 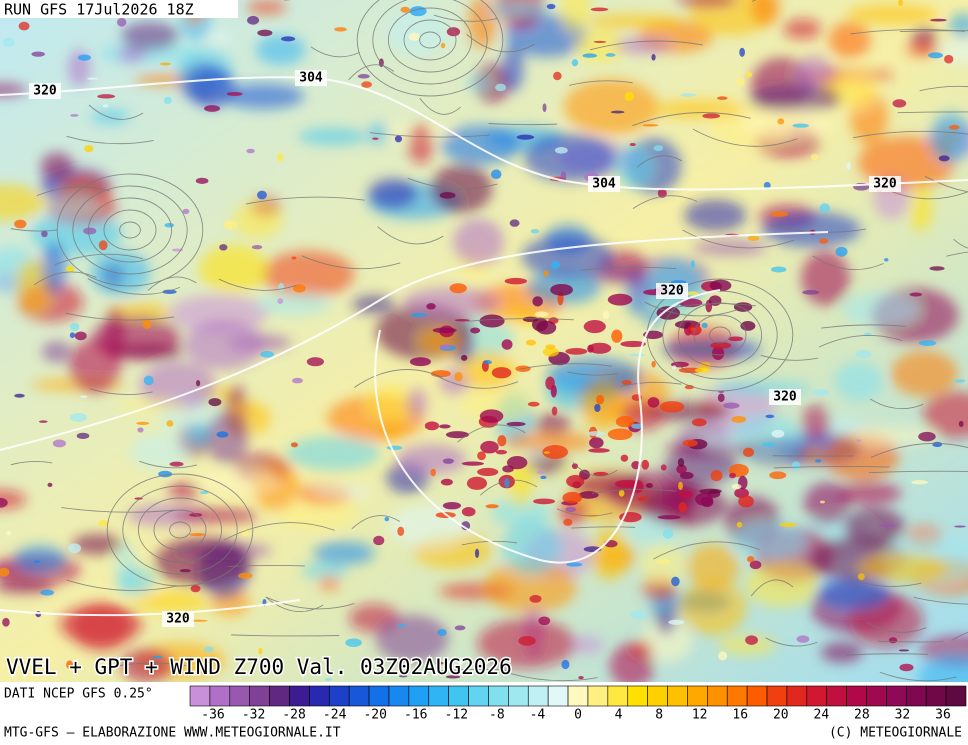 I want to click on colorbar-tick-label: 0, so click(x=578, y=715).